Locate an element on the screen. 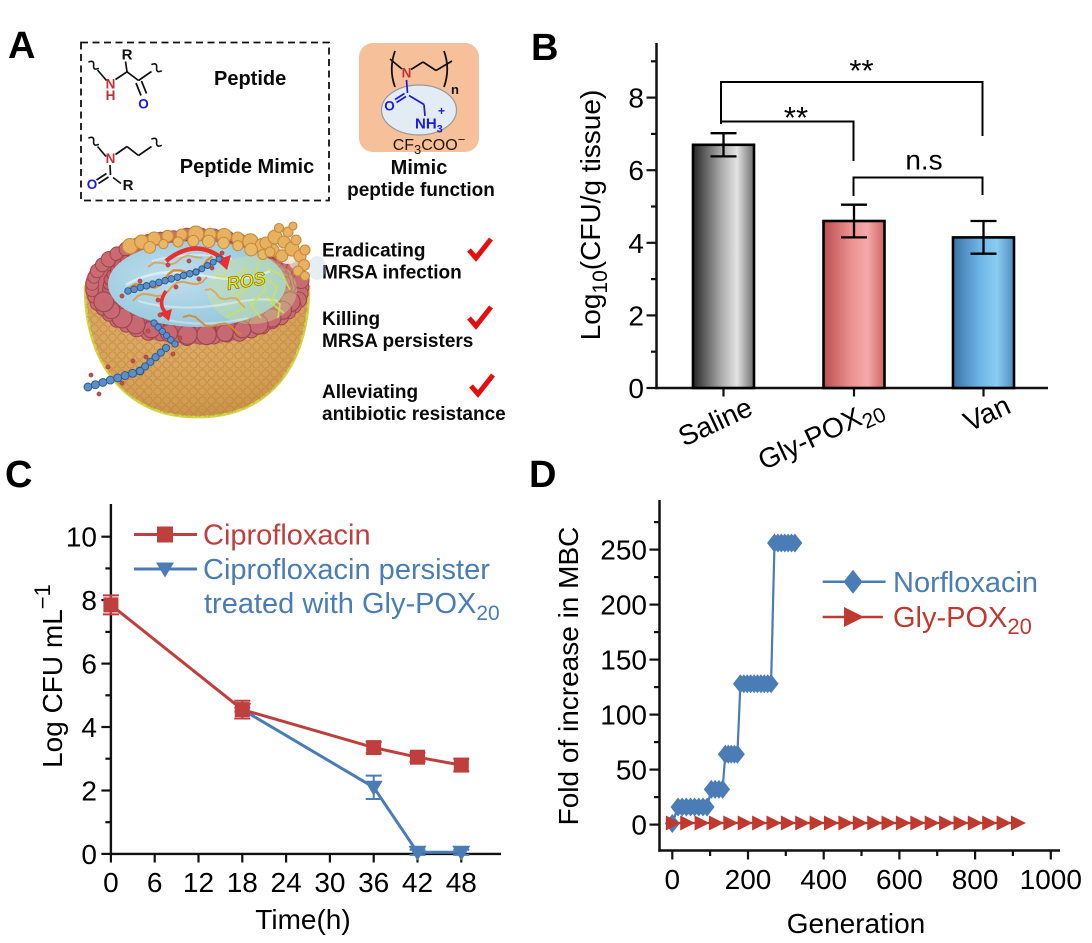 Image resolution: width=1092 pixels, height=943 pixels. svg-text: 48 is located at coordinates (461, 882).